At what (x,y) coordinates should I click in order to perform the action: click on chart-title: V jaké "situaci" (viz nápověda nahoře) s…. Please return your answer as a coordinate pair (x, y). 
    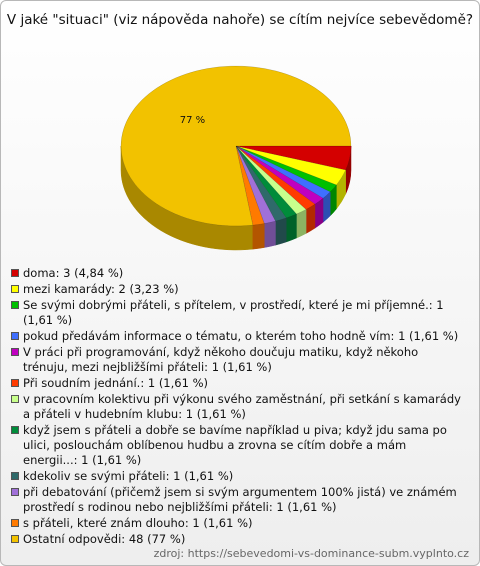
    Looking at the image, I should click on (240, 20).